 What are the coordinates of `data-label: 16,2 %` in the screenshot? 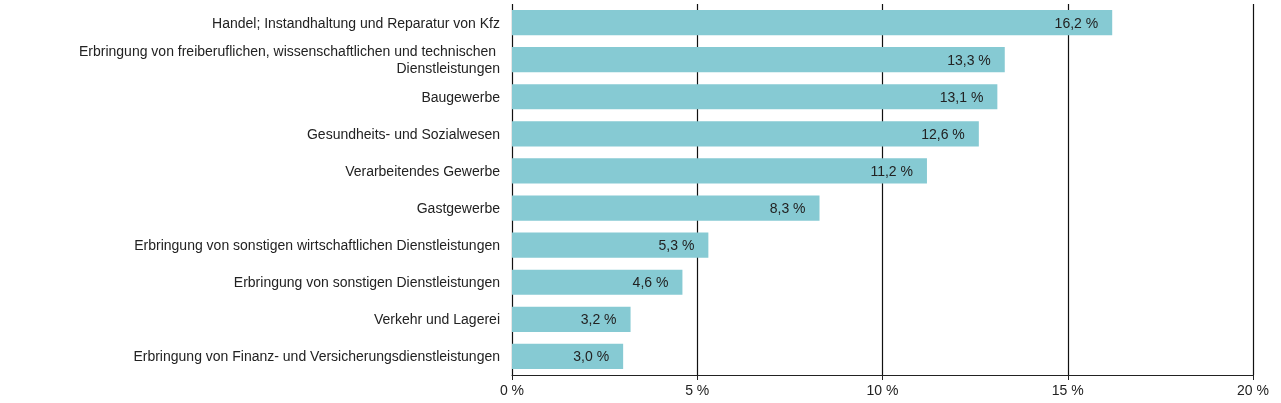 It's located at (1076, 22).